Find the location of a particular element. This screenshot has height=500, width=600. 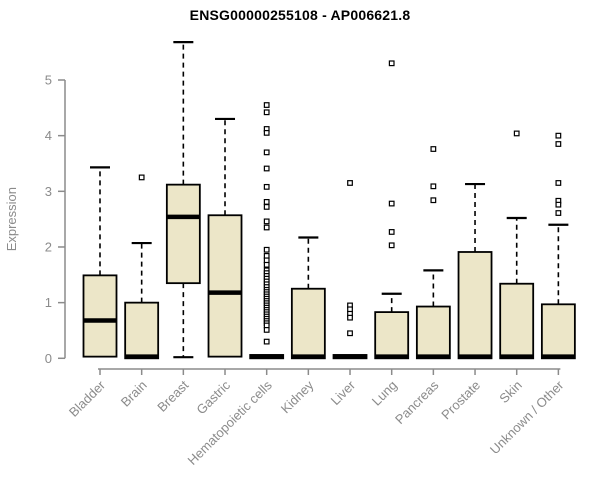

outlier-point-skin is located at coordinates (516, 133).